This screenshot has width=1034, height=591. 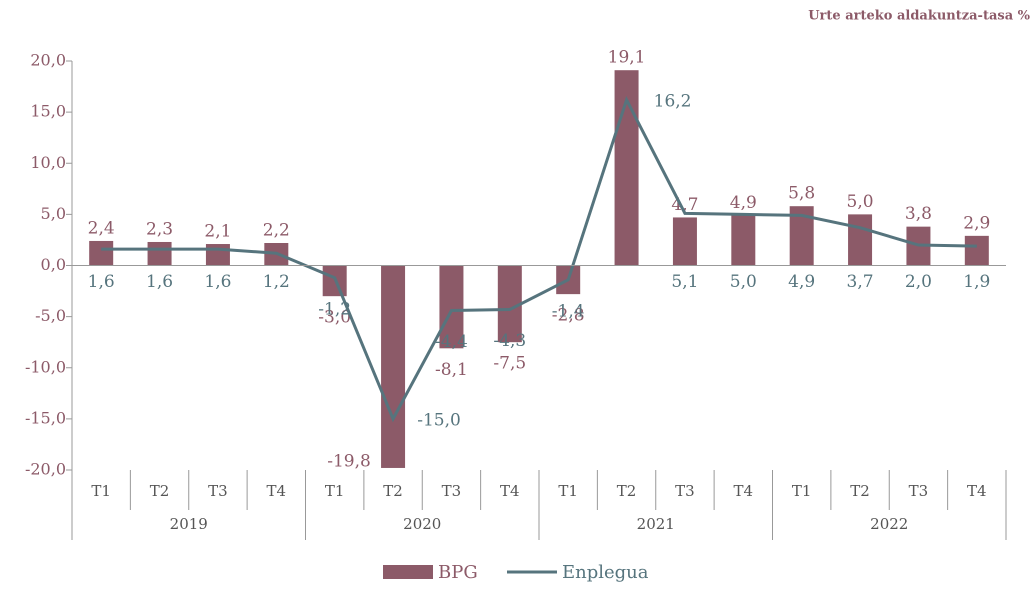 What do you see at coordinates (860, 202) in the screenshot?
I see `bar-value-label: 5,0` at bounding box center [860, 202].